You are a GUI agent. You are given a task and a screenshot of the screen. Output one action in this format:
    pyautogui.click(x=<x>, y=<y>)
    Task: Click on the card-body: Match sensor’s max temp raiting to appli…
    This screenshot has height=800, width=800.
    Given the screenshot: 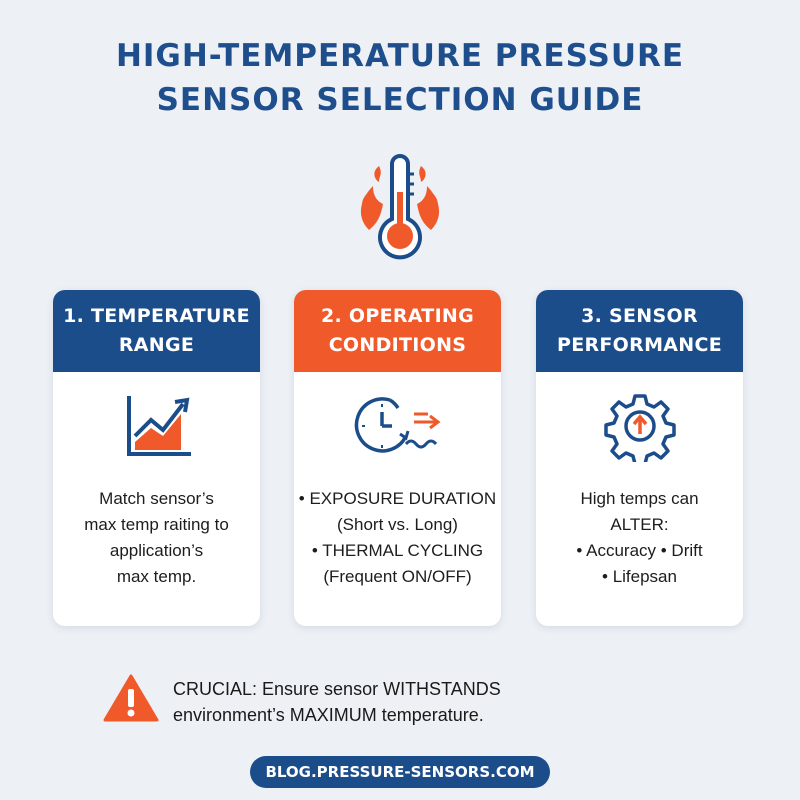 What is the action you would take?
    pyautogui.click(x=156, y=538)
    